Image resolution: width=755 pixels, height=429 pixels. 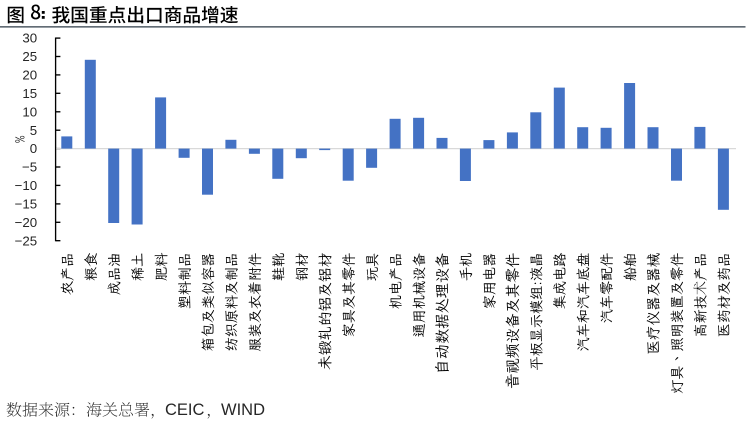 What do you see at coordinates (26, 240) in the screenshot?
I see `svg-text: −25` at bounding box center [26, 240].